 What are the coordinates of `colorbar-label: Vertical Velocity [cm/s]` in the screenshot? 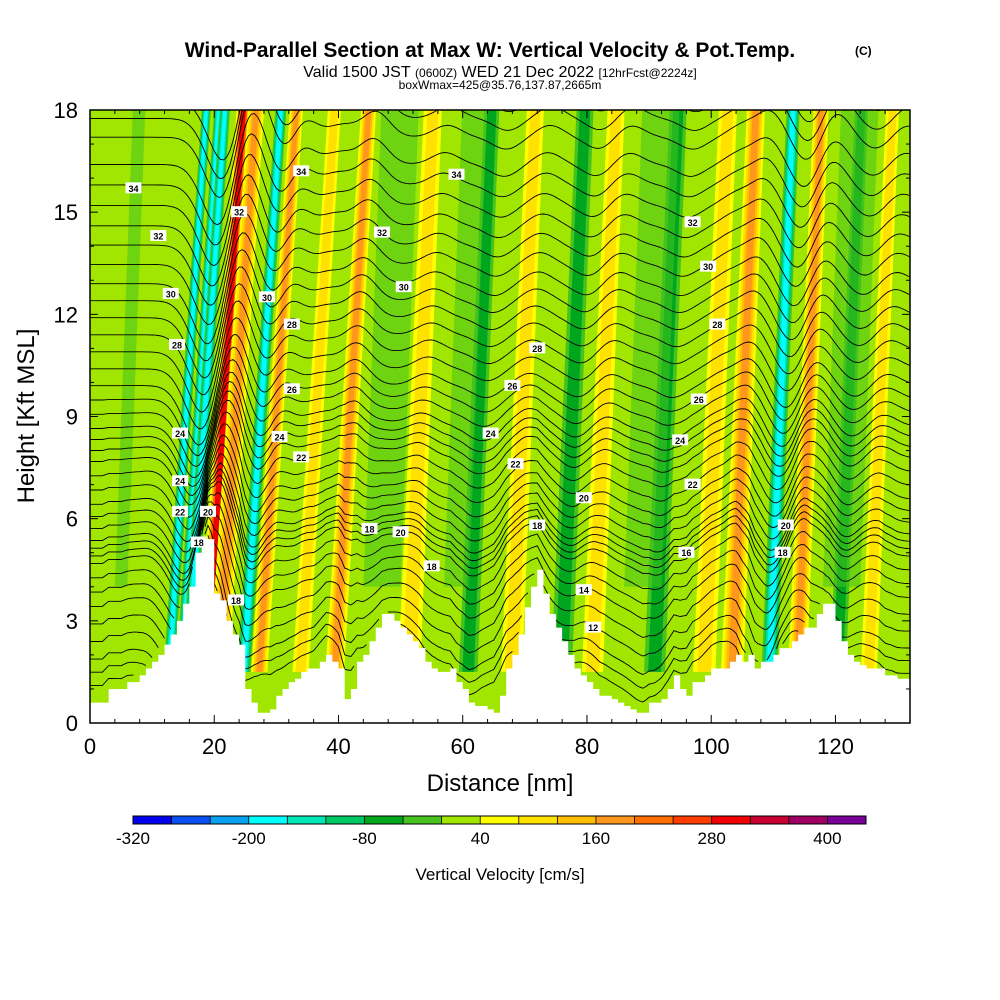 It's located at (499, 874).